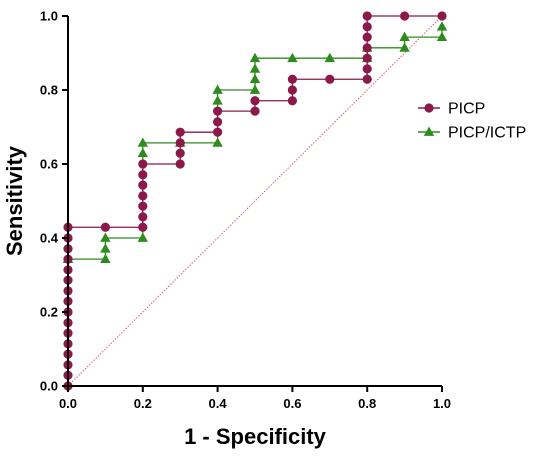 The height and width of the screenshot is (462, 550). Describe the element at coordinates (49, 386) in the screenshot. I see `y-tick-label: 0.0` at that location.